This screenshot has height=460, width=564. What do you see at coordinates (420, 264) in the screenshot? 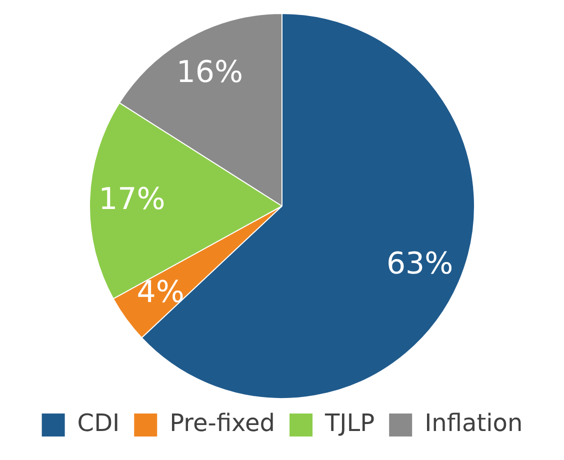
I see `data-label: 63%` at bounding box center [420, 264].